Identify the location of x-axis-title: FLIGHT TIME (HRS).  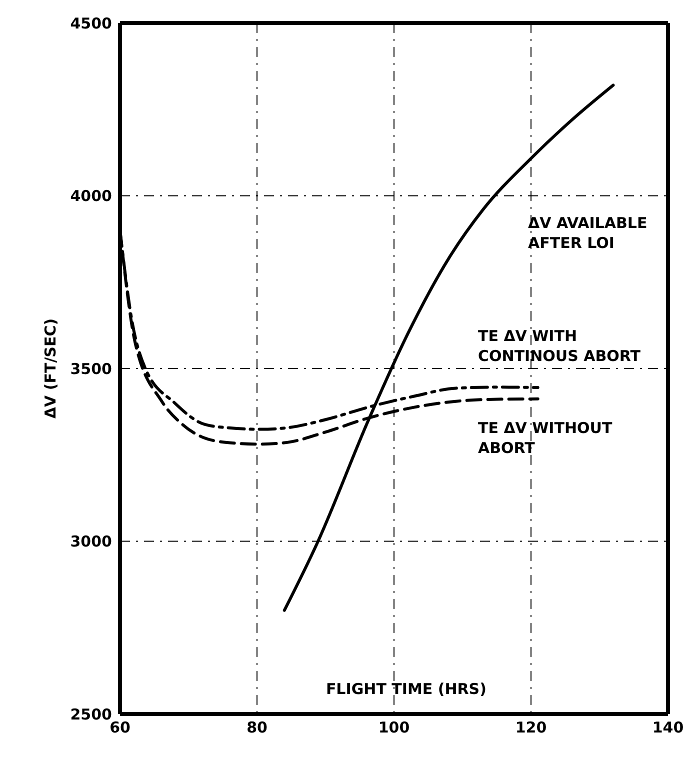
(406, 689).